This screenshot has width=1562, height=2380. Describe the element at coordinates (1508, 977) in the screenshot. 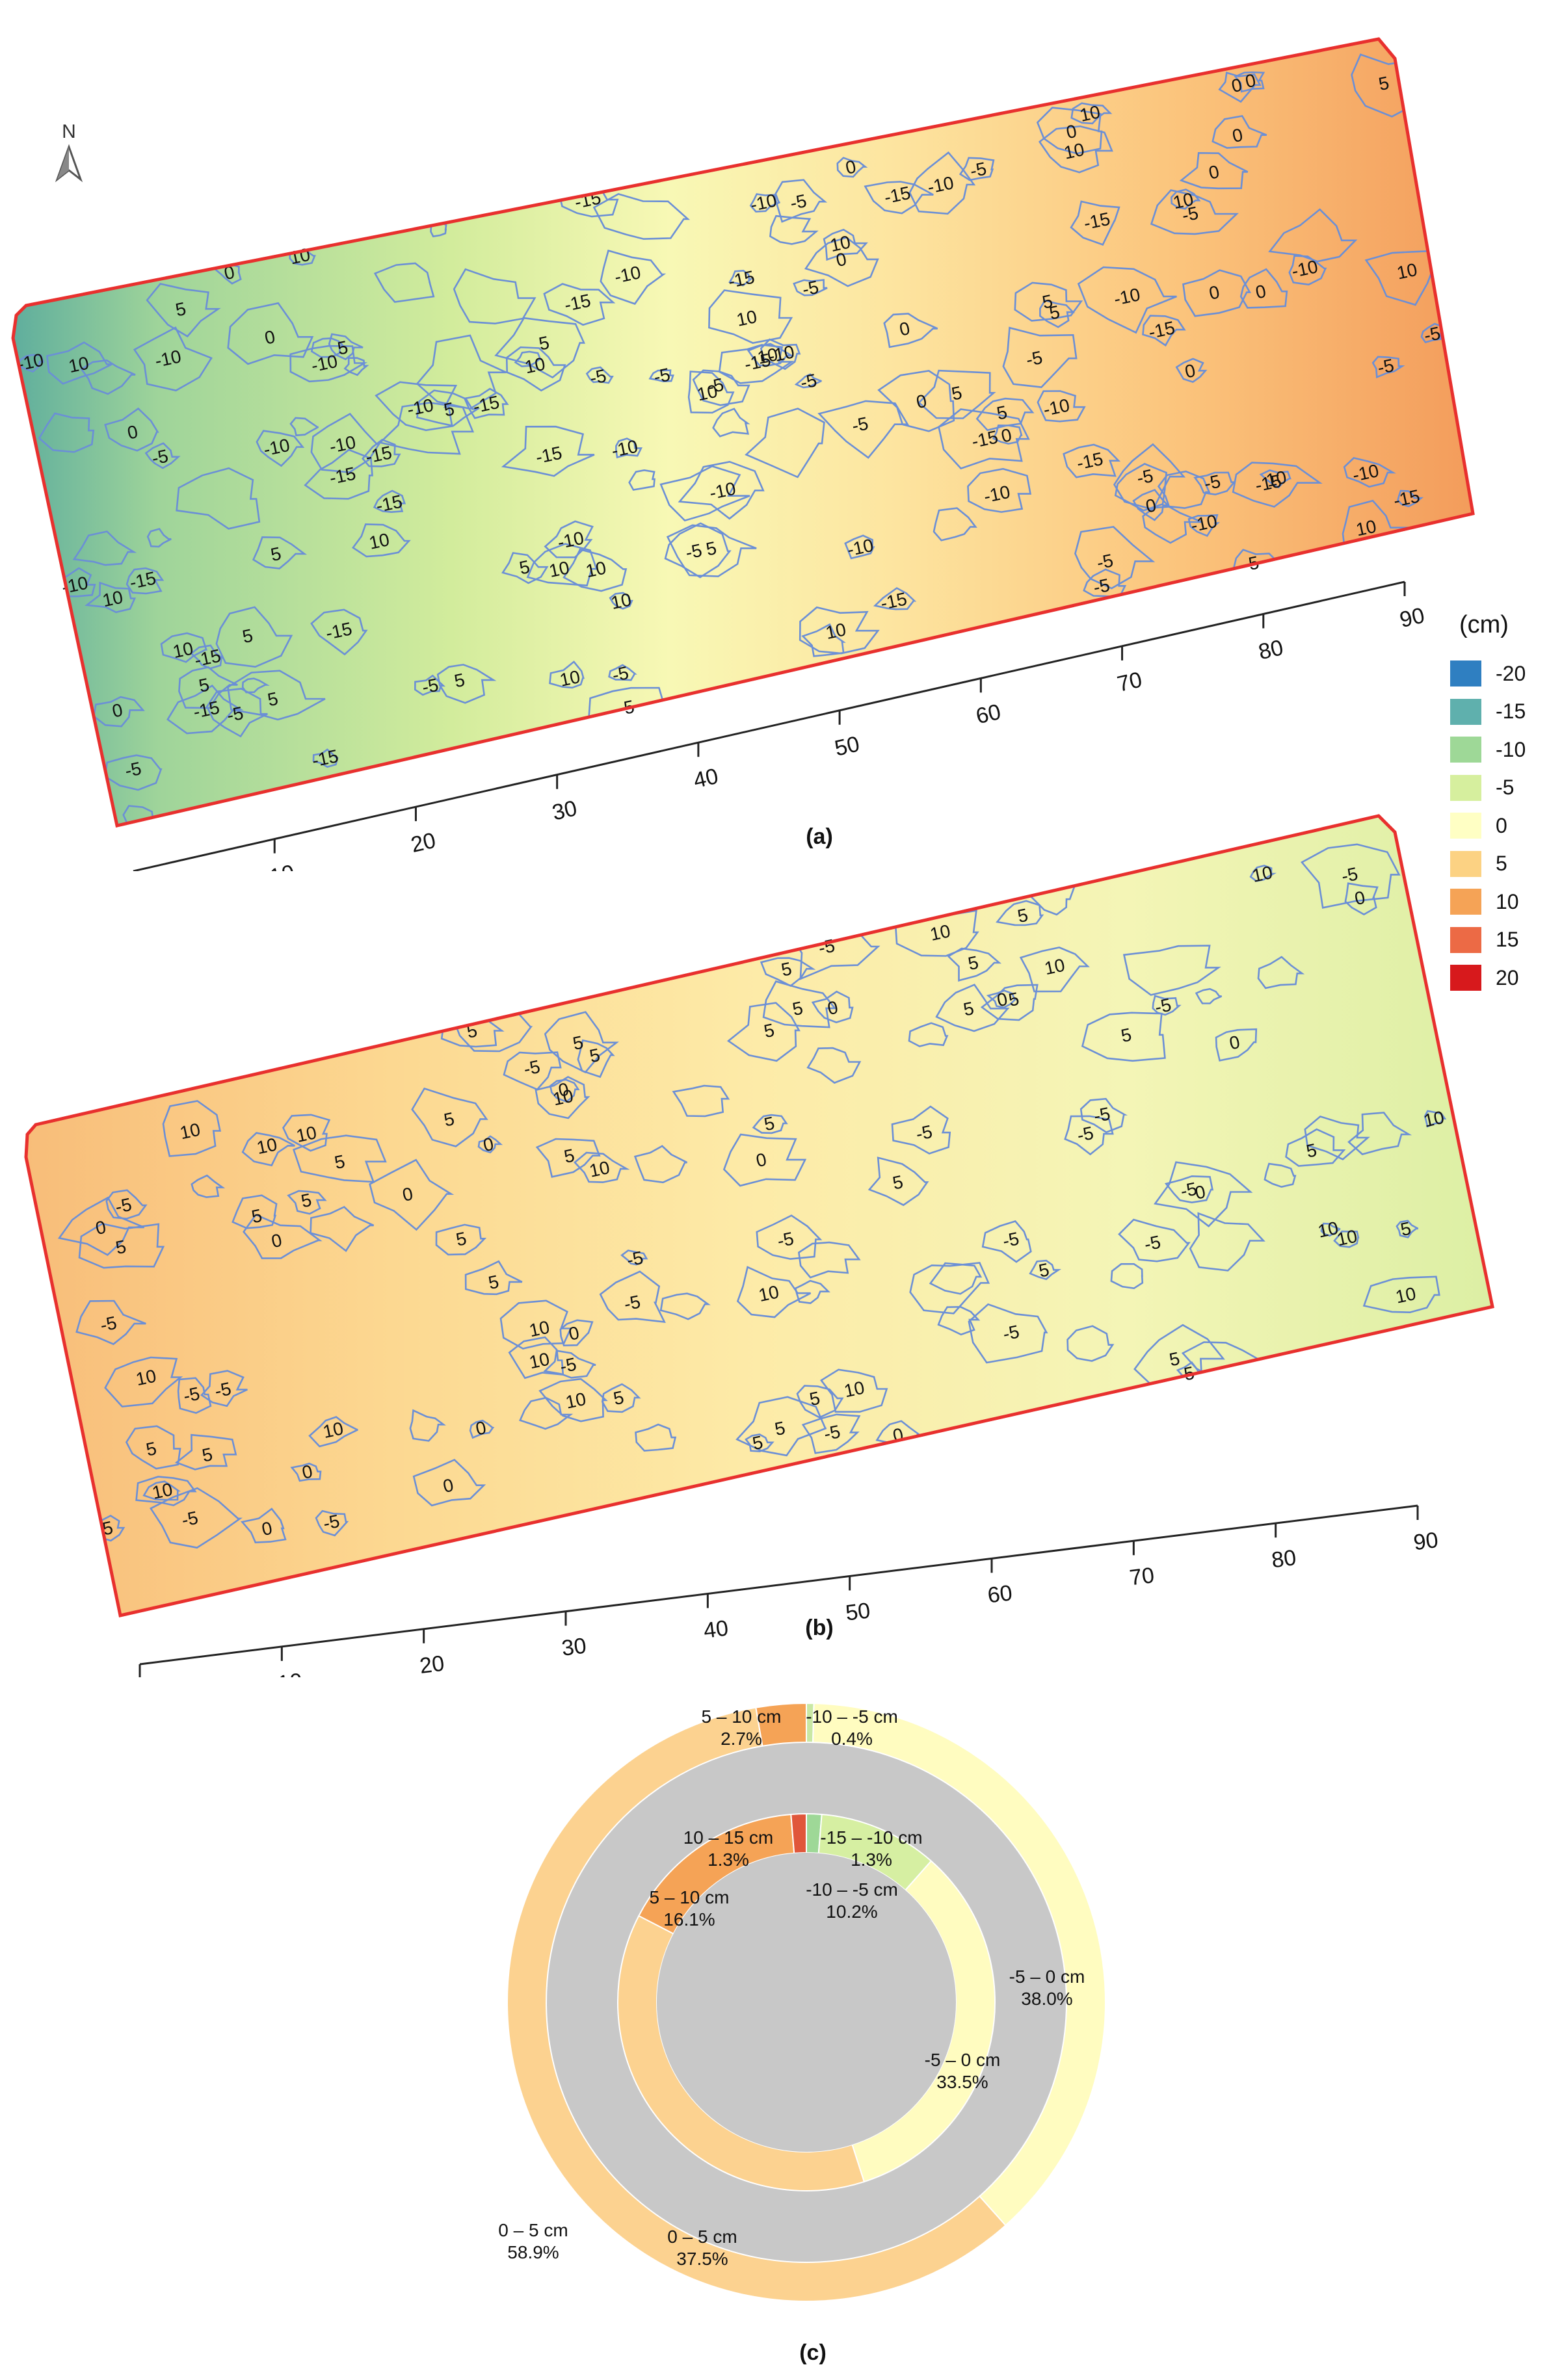

I see `legend-label: 20` at that location.